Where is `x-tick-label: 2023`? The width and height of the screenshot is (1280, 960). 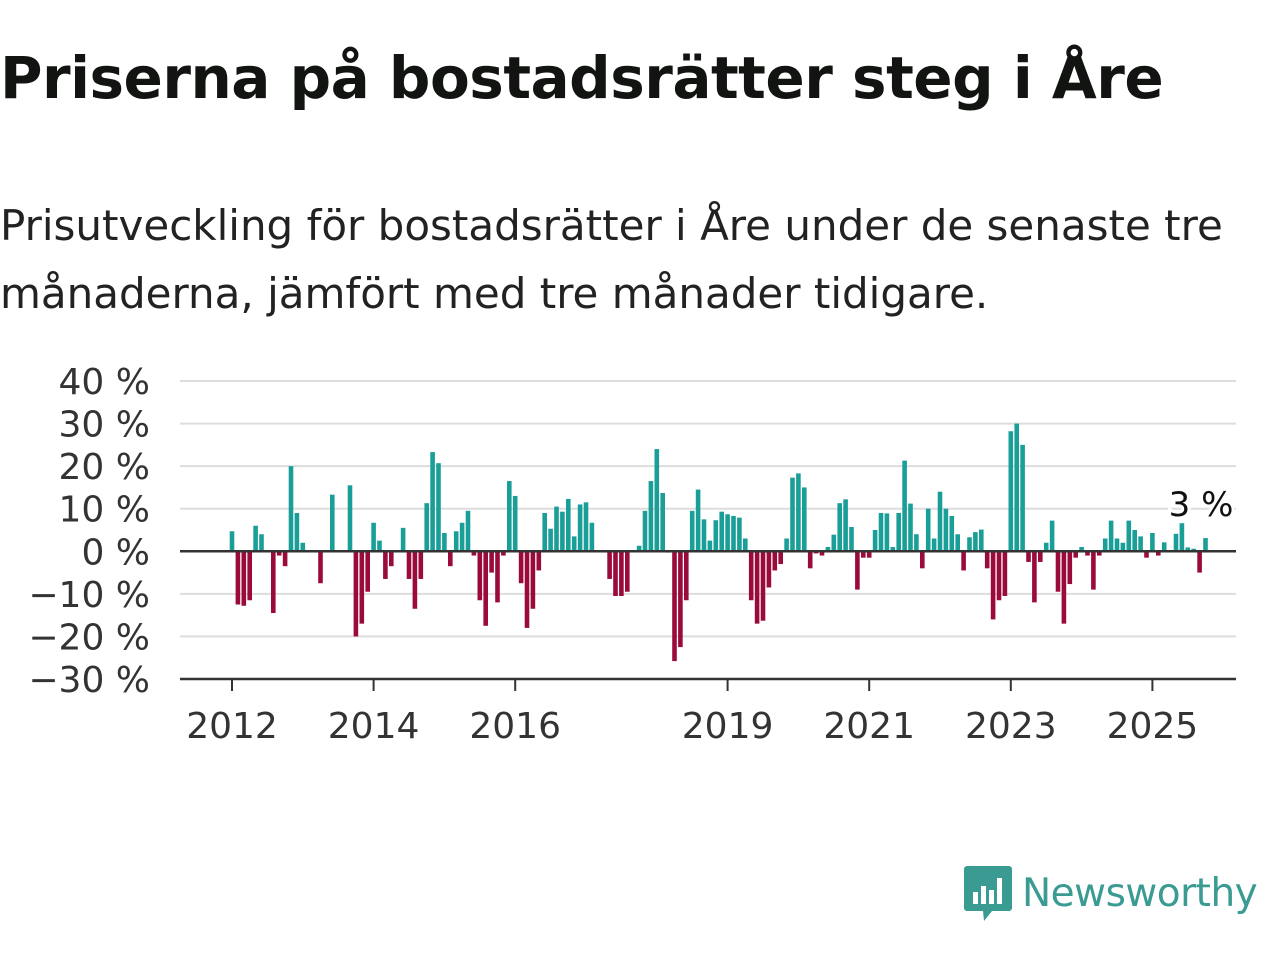 x-tick-label: 2023 is located at coordinates (1011, 726).